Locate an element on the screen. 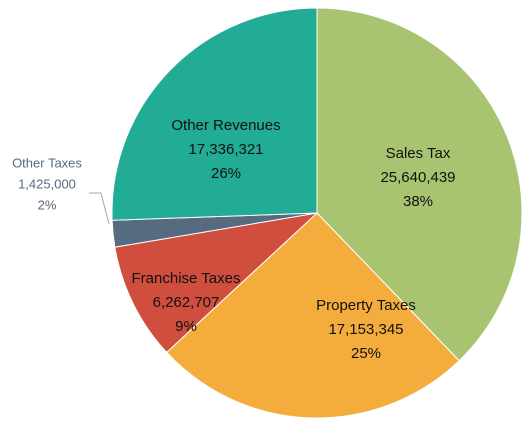 This screenshot has width=523, height=423. slice-percent: 9% is located at coordinates (186, 326).